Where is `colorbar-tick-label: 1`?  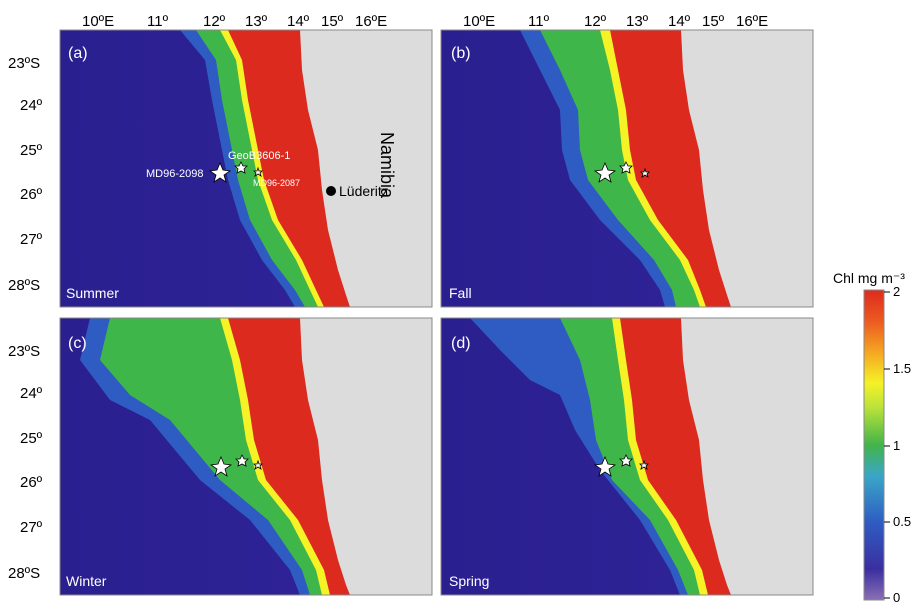
colorbar-tick-label: 1 is located at coordinates (896, 445).